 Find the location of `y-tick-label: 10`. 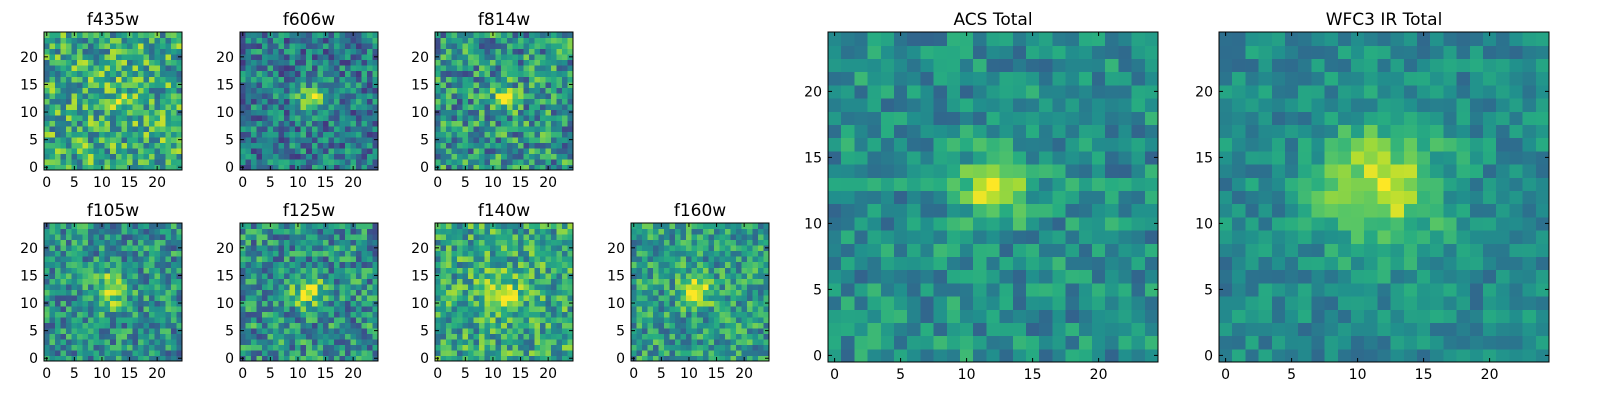

y-tick-label: 10 is located at coordinates (29, 113).